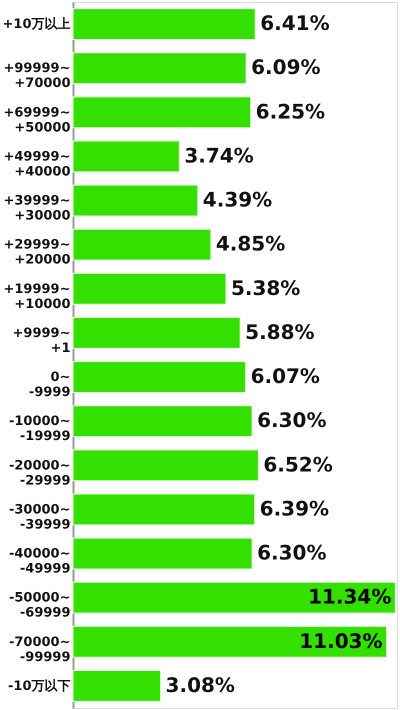 This screenshot has width=400, height=710. What do you see at coordinates (39, 473) in the screenshot?
I see `y-tick-label: -20000~-29999` at bounding box center [39, 473].